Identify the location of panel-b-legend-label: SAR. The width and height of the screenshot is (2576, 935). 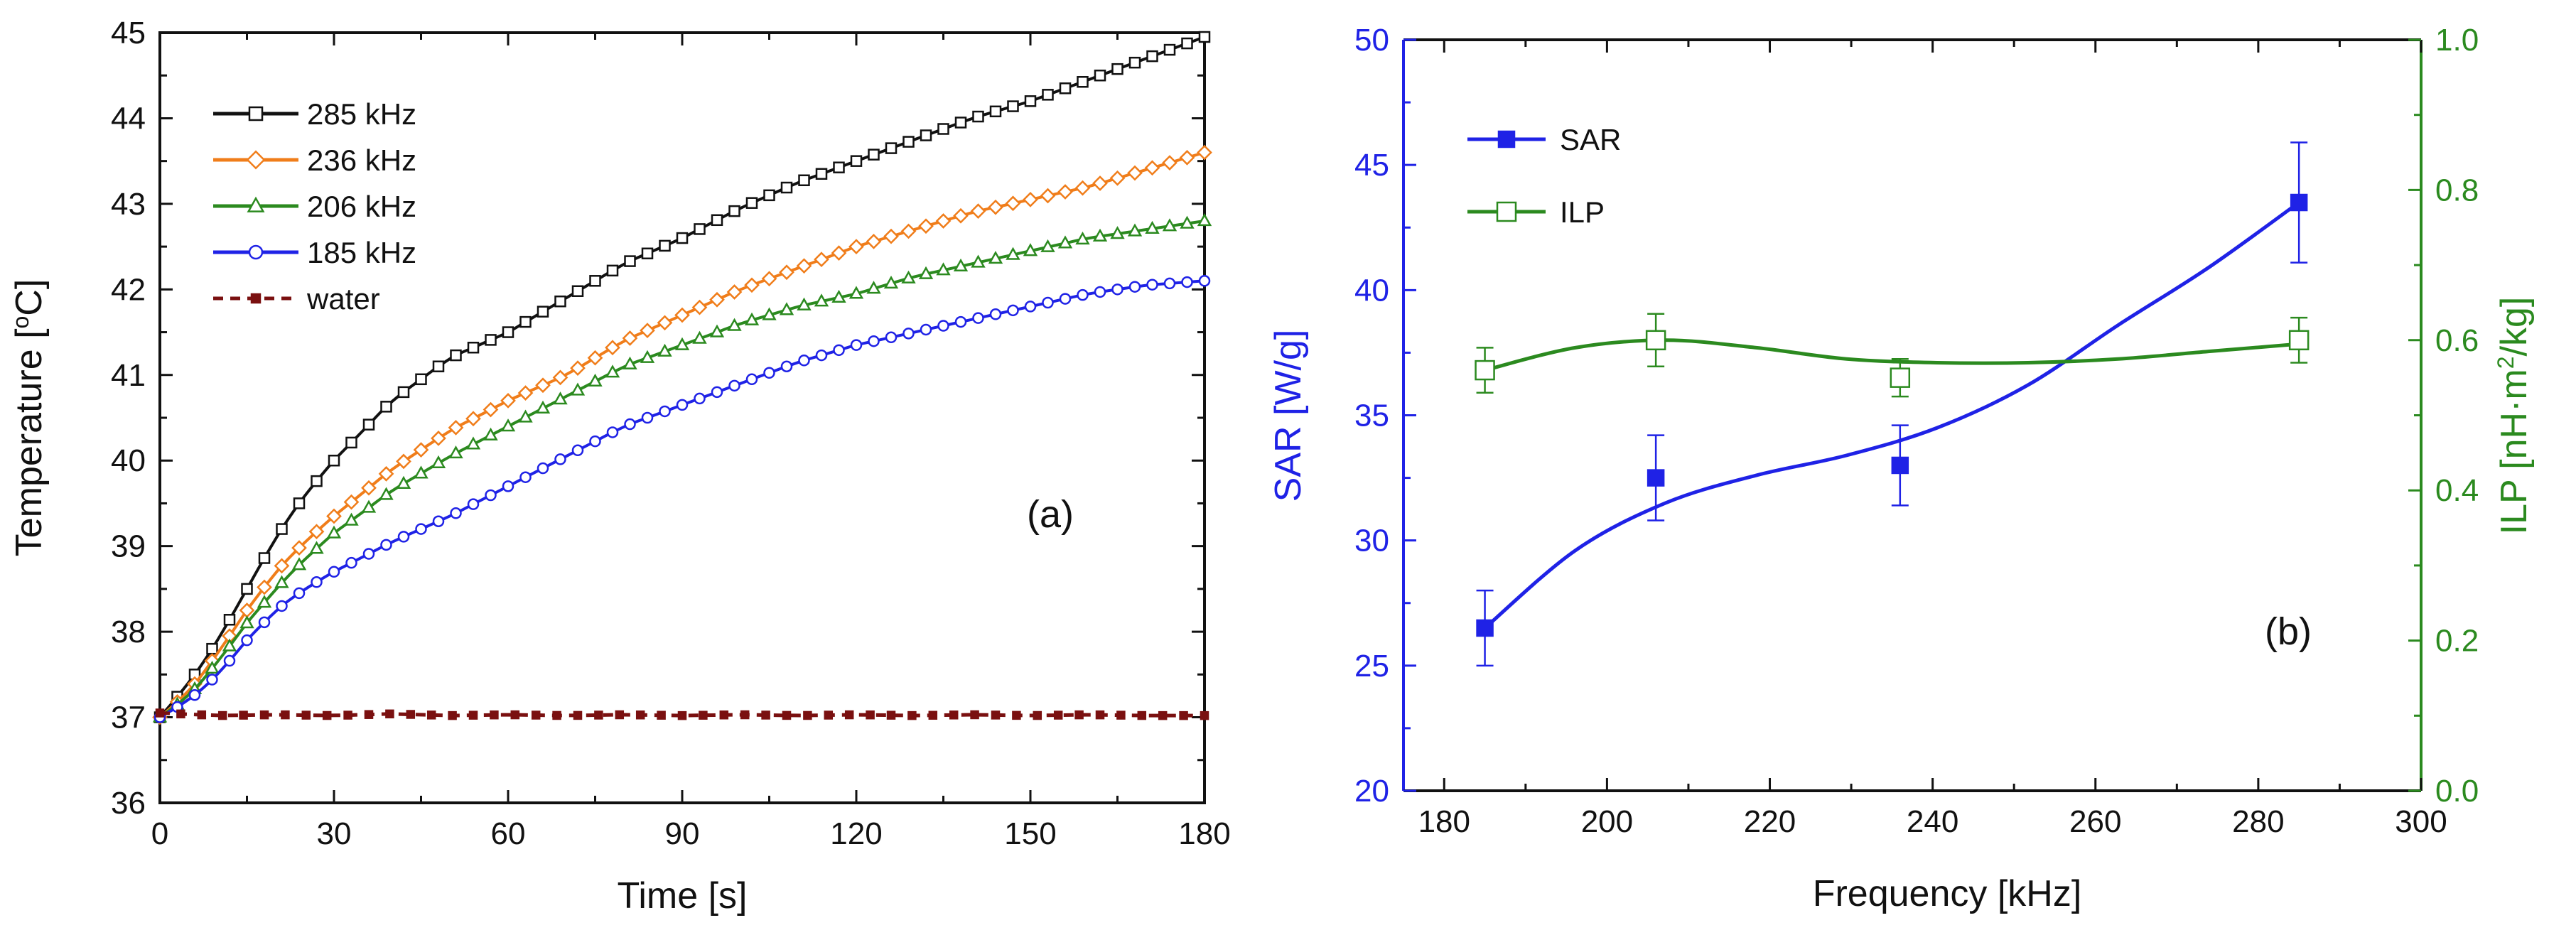
(1590, 139).